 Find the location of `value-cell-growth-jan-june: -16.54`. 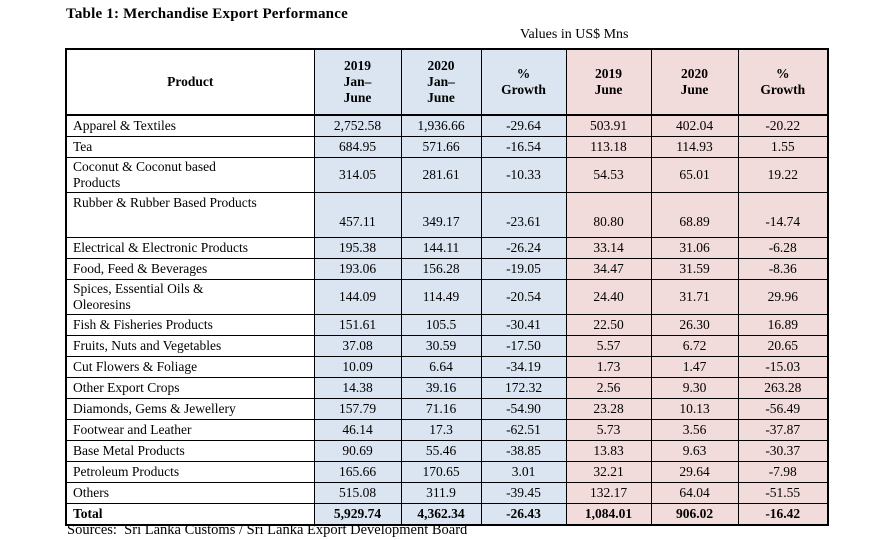

value-cell-growth-jan-june: -16.54 is located at coordinates (523, 146).